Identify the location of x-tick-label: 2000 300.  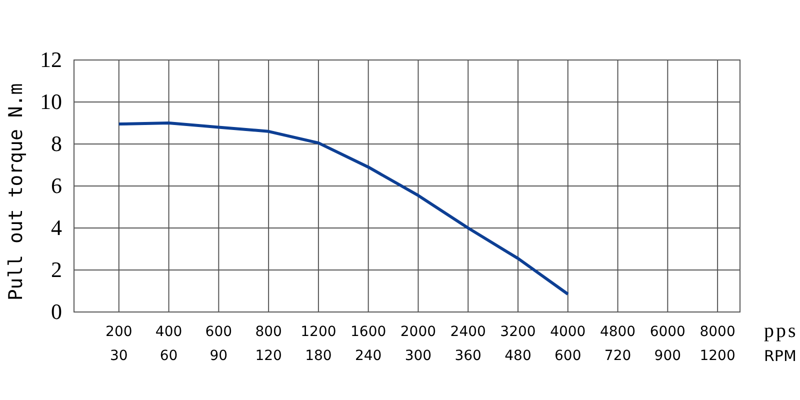
(418, 344).